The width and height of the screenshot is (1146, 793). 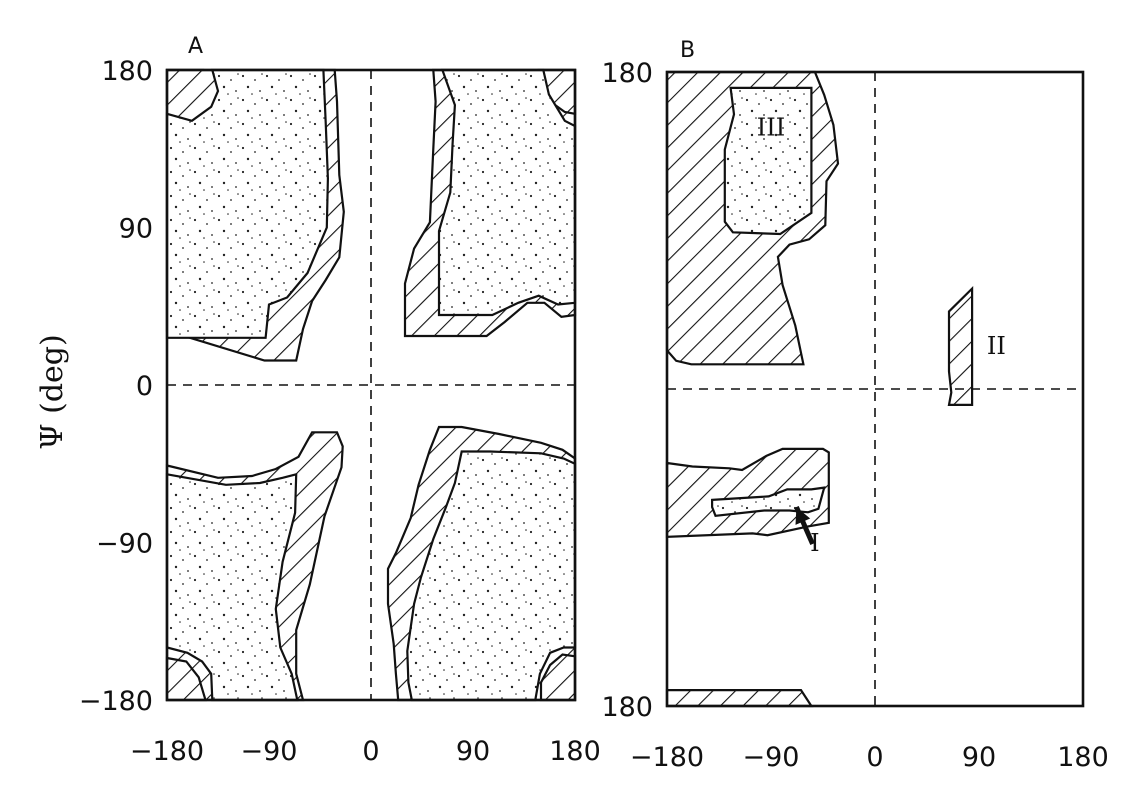 What do you see at coordinates (996, 346) in the screenshot?
I see `region-label-ii: II` at bounding box center [996, 346].